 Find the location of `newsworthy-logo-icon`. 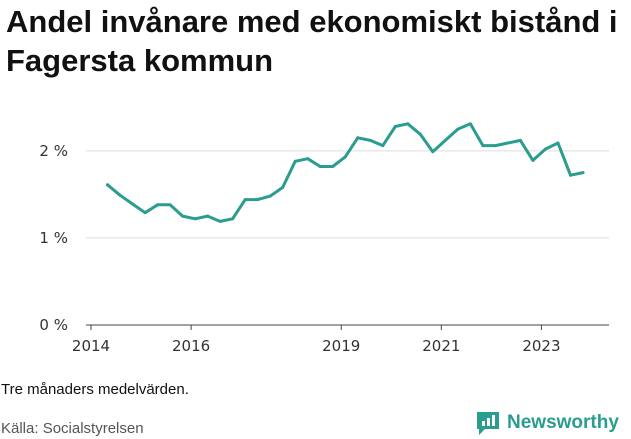

newsworthy-logo-icon is located at coordinates (488, 423).